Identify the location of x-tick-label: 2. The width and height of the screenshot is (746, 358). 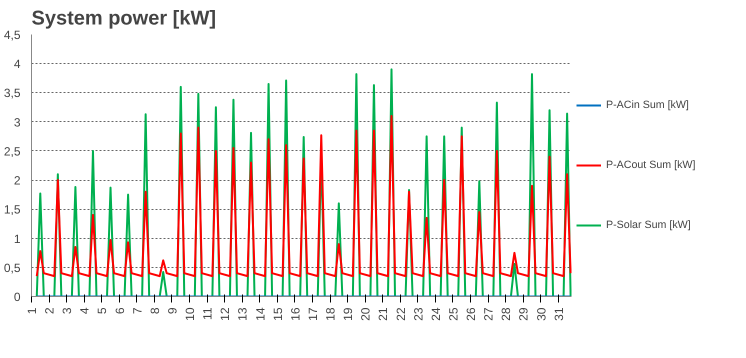
(49, 310).